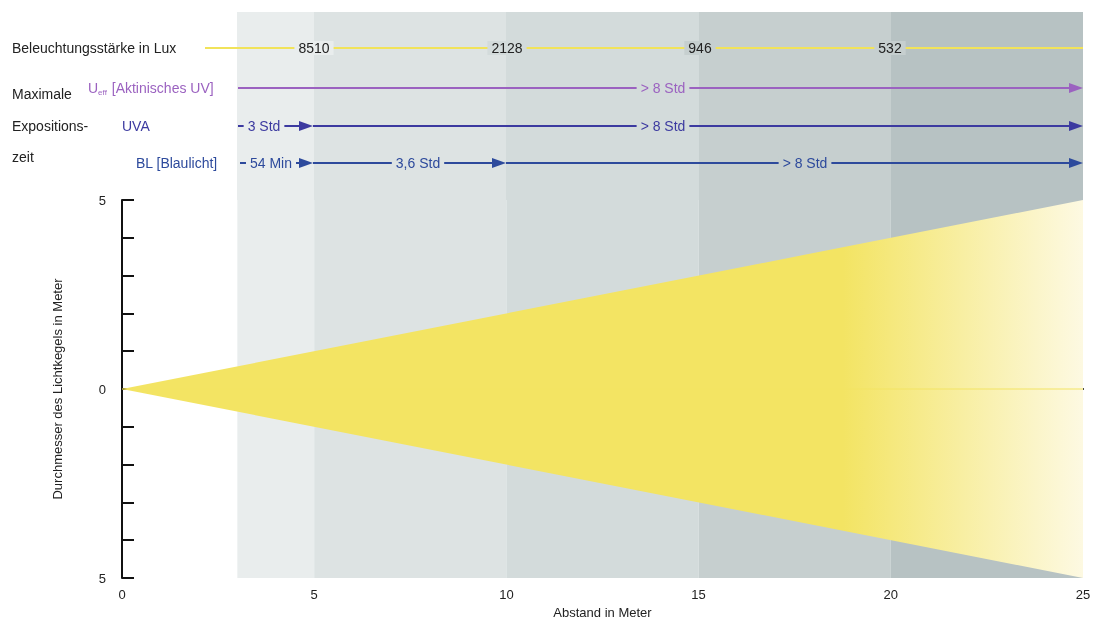 Image resolution: width=1098 pixels, height=624 pixels. I want to click on x-tick-label: 10, so click(506, 594).